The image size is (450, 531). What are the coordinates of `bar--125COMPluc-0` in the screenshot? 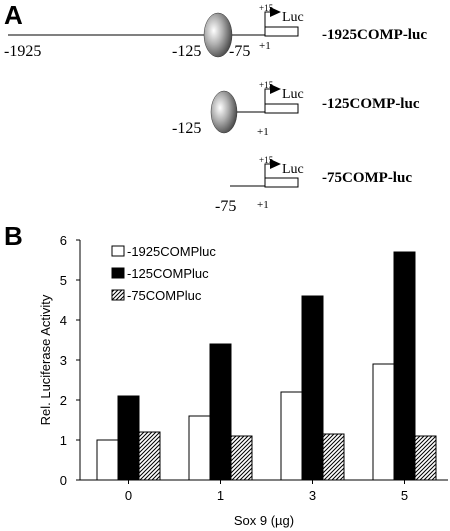 It's located at (128, 438).